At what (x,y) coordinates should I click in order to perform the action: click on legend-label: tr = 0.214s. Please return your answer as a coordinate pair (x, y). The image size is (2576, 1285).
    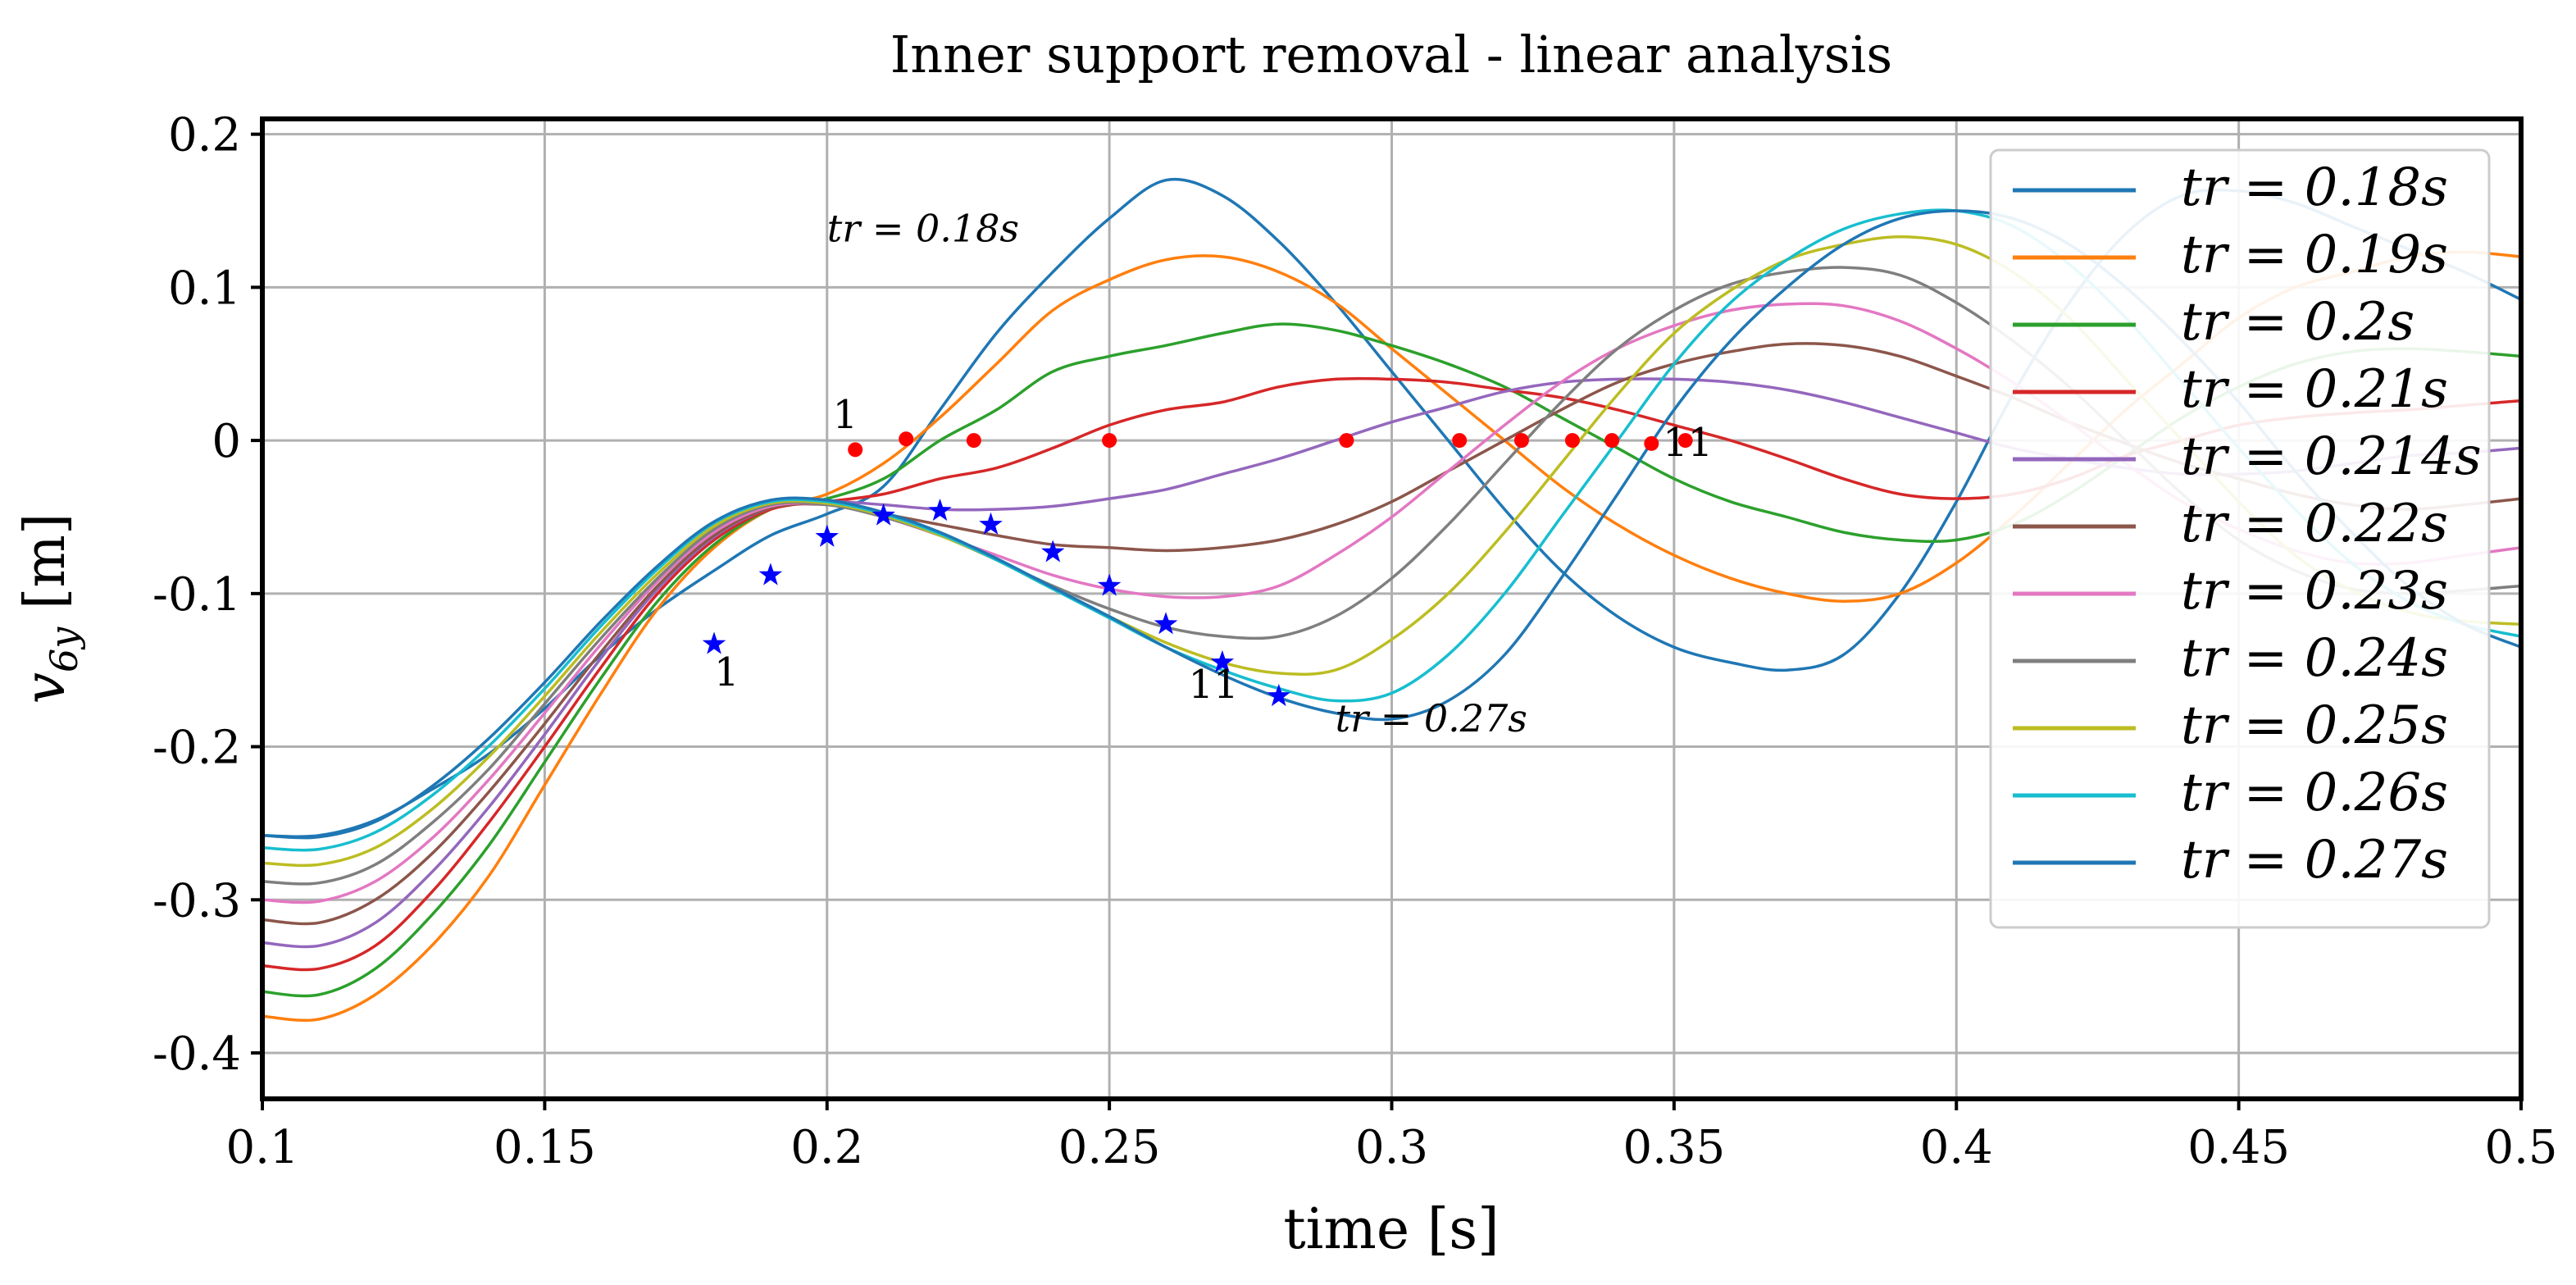
    Looking at the image, I should click on (2331, 457).